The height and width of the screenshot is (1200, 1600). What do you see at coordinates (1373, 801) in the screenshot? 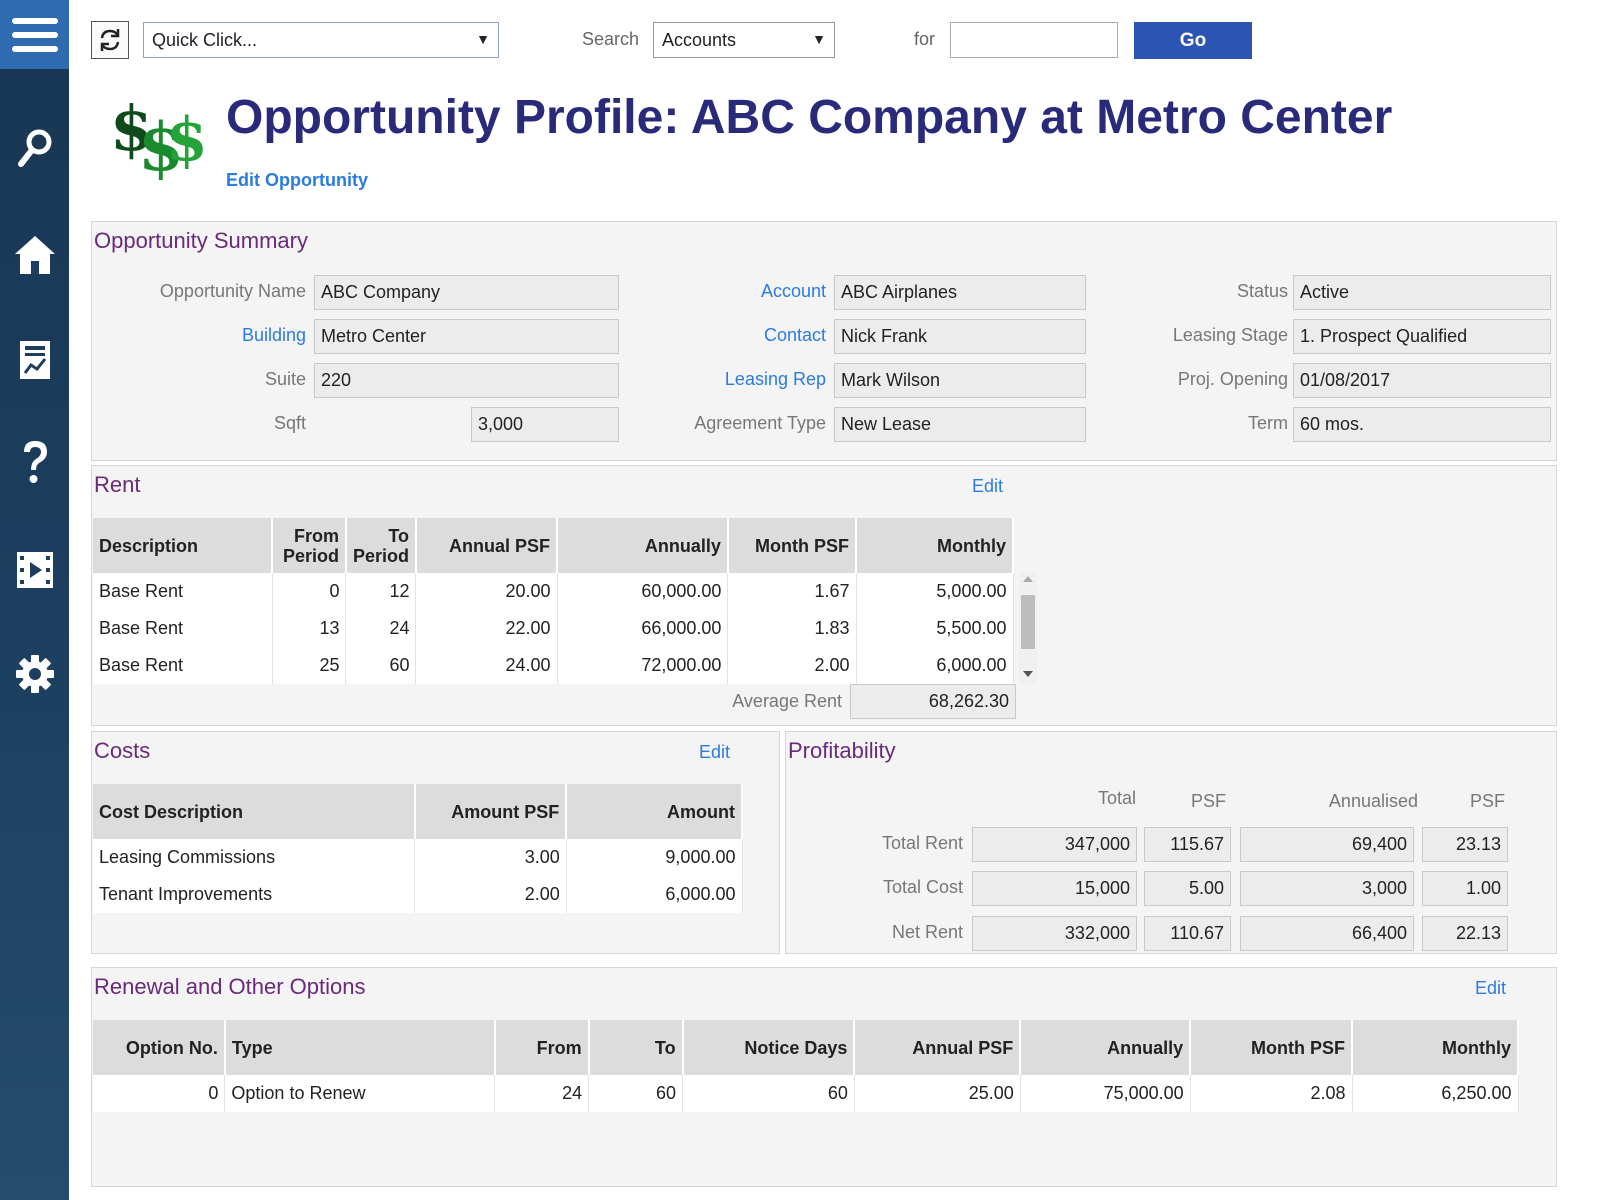
I see `annualised-header: Annualised` at bounding box center [1373, 801].